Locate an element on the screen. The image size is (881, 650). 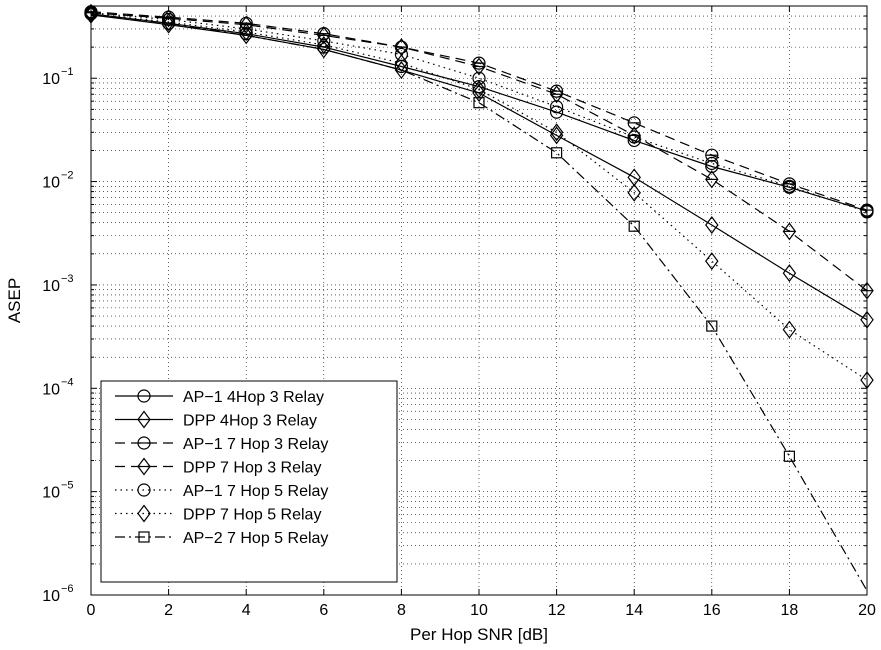
legend-entry: AP−1 4Hop 3 Relay is located at coordinates (219, 397).